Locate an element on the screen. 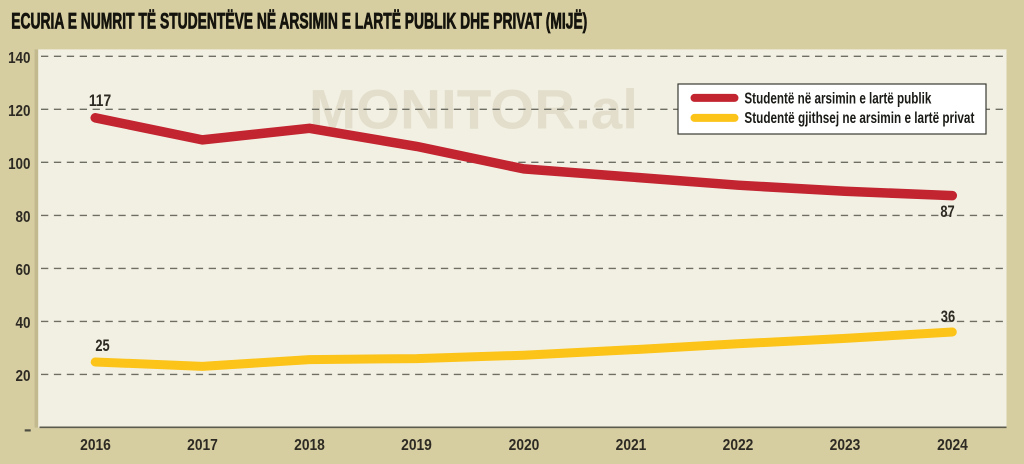  svg-text: 100 is located at coordinates (19, 164).